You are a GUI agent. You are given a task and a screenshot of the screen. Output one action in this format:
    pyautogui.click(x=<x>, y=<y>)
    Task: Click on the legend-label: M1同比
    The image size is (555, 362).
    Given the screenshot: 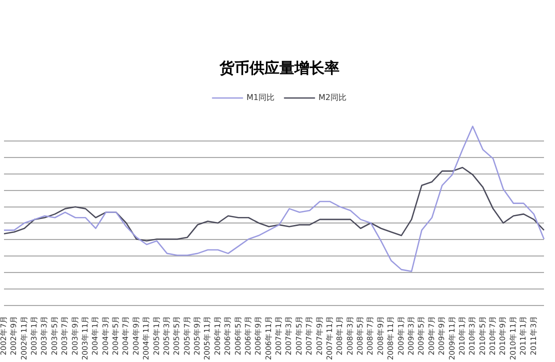 What is the action you would take?
    pyautogui.click(x=260, y=97)
    